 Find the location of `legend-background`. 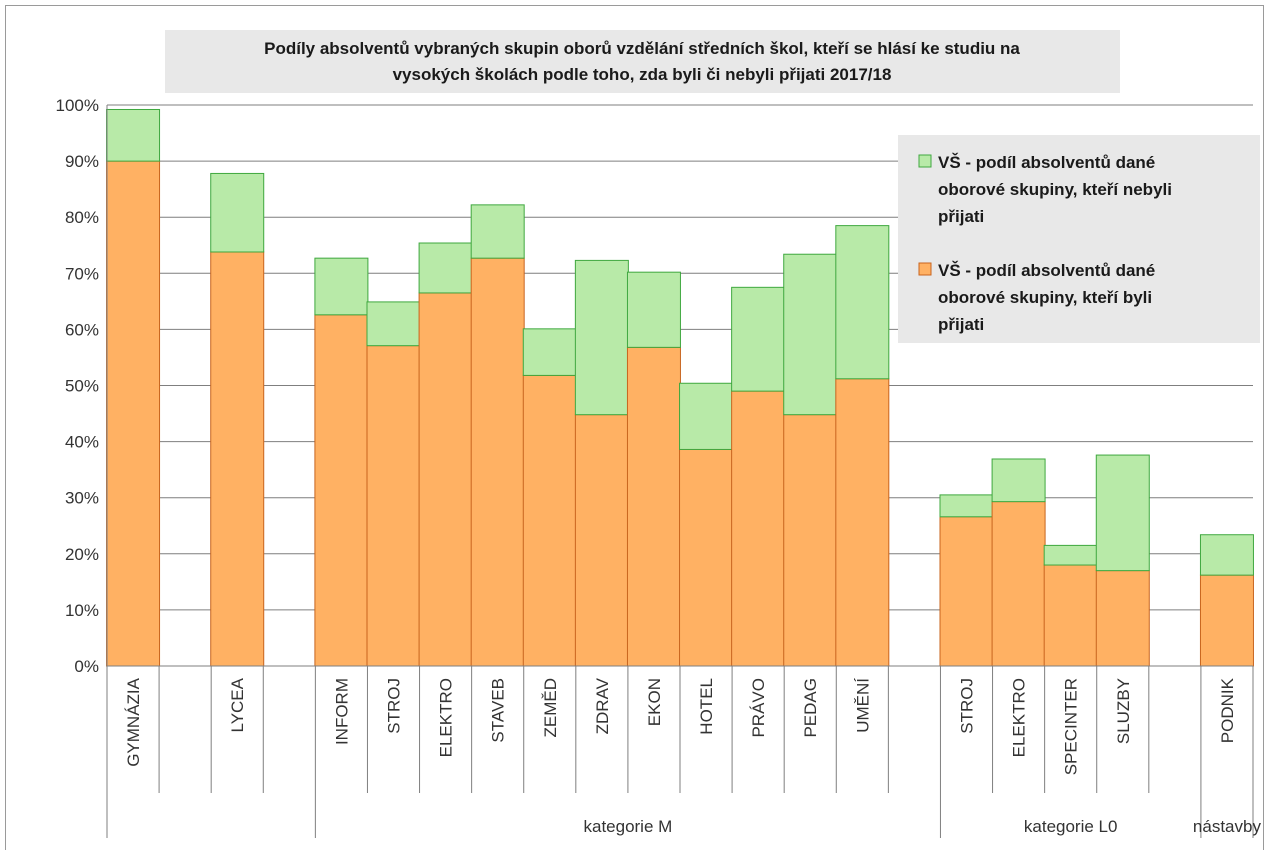

legend-background is located at coordinates (1079, 239).